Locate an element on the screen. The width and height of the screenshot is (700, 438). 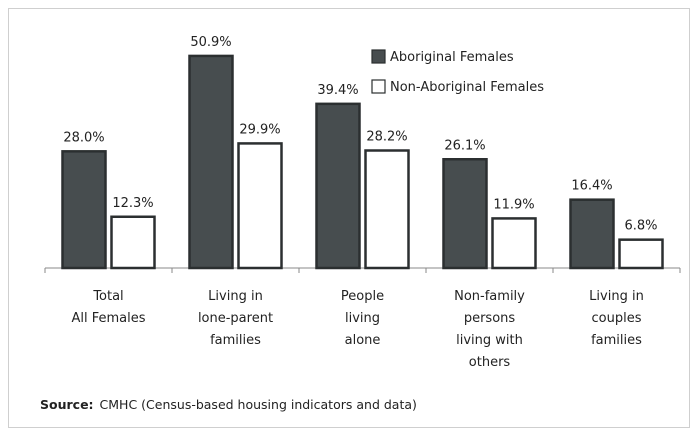
value-label: 29.9% is located at coordinates (259, 129).